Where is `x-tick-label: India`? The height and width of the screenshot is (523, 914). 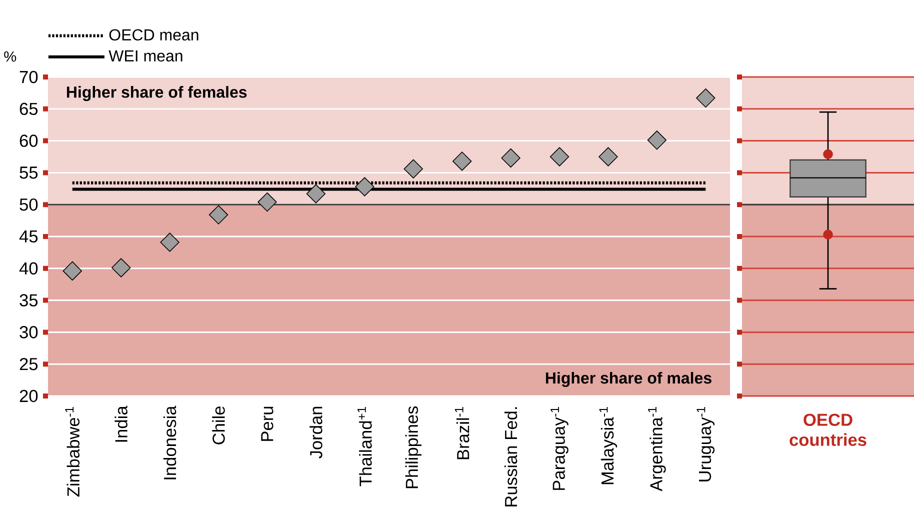 x-tick-label: India is located at coordinates (121, 424).